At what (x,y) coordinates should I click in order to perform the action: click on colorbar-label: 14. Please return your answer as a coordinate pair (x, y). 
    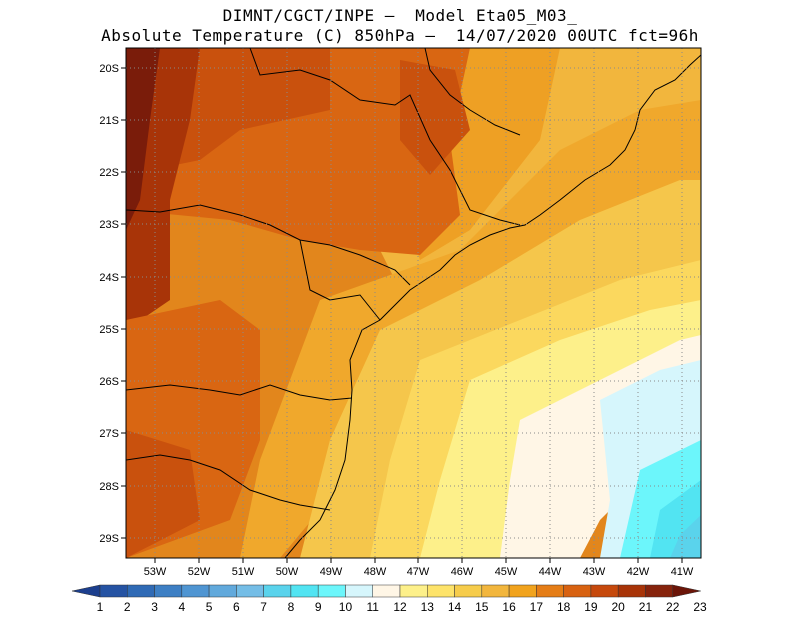
    Looking at the image, I should click on (455, 607).